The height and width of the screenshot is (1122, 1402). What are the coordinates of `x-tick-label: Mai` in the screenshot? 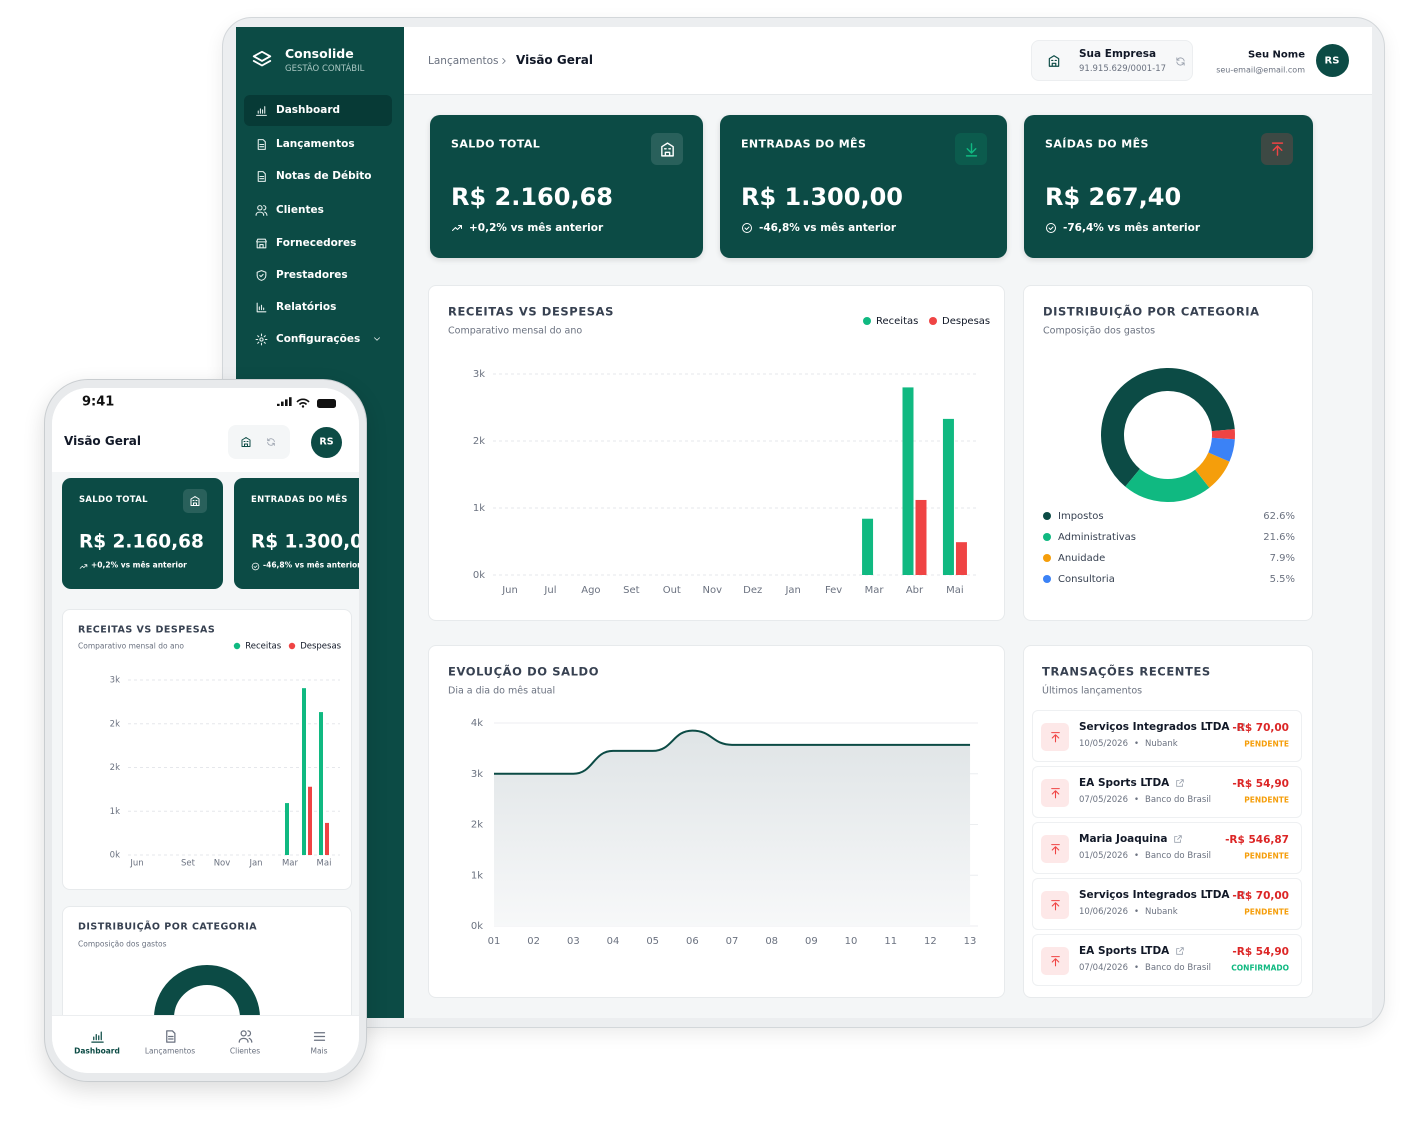 It's located at (955, 590).